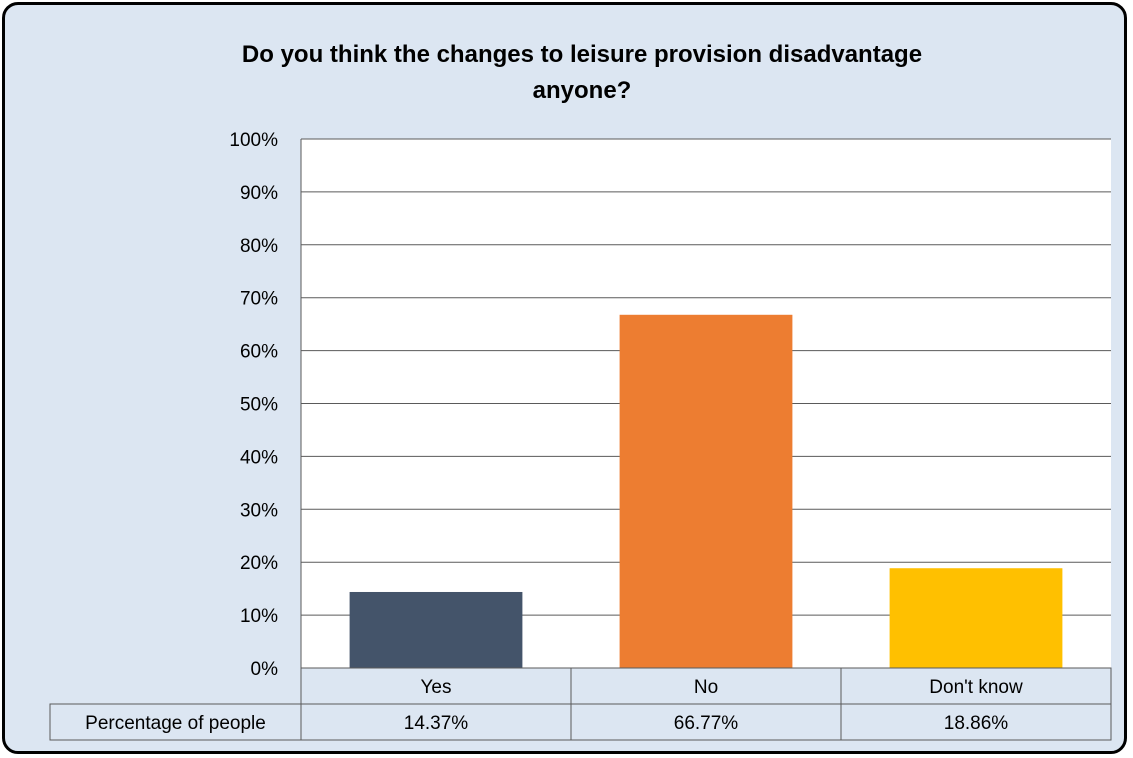  Describe the element at coordinates (976, 687) in the screenshot. I see `category-label: Don't know` at that location.